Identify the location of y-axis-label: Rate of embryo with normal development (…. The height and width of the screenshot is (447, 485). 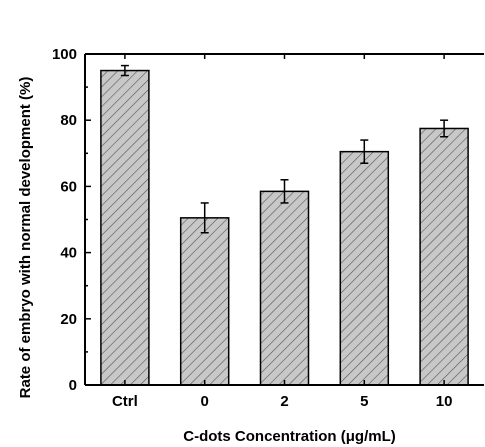
(25, 238).